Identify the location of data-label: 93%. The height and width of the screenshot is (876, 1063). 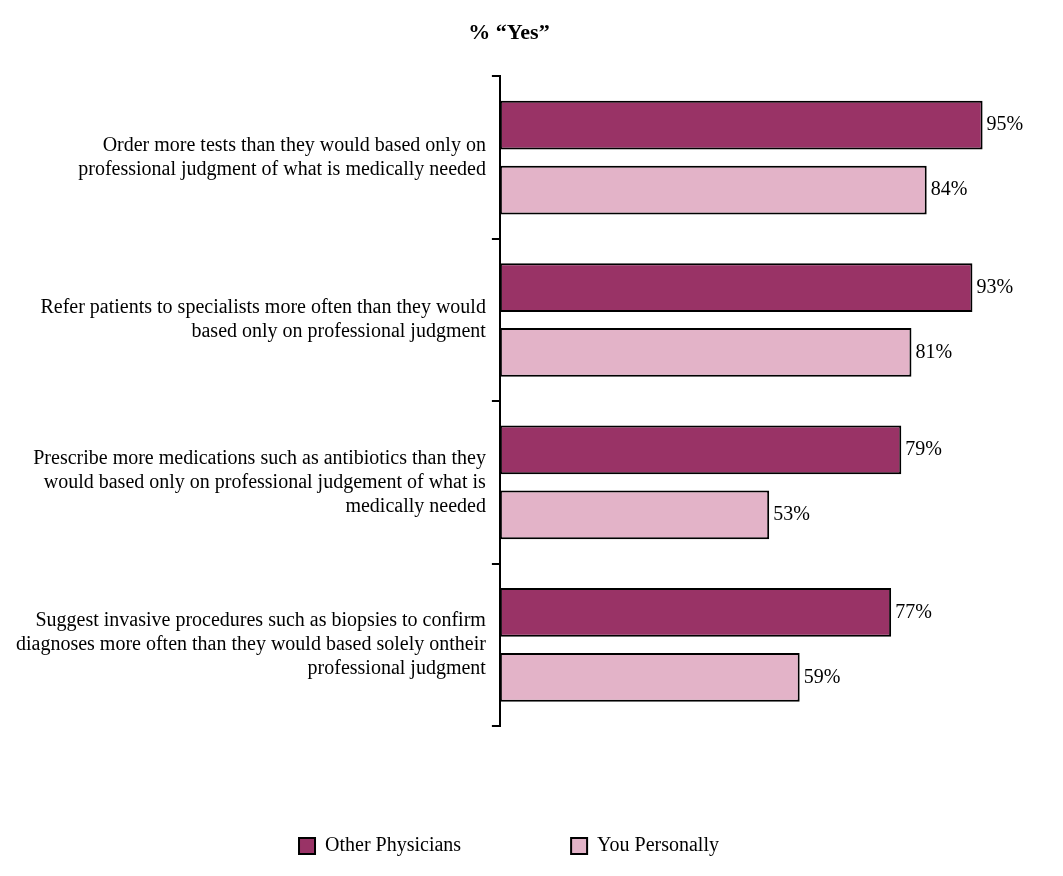
(995, 285).